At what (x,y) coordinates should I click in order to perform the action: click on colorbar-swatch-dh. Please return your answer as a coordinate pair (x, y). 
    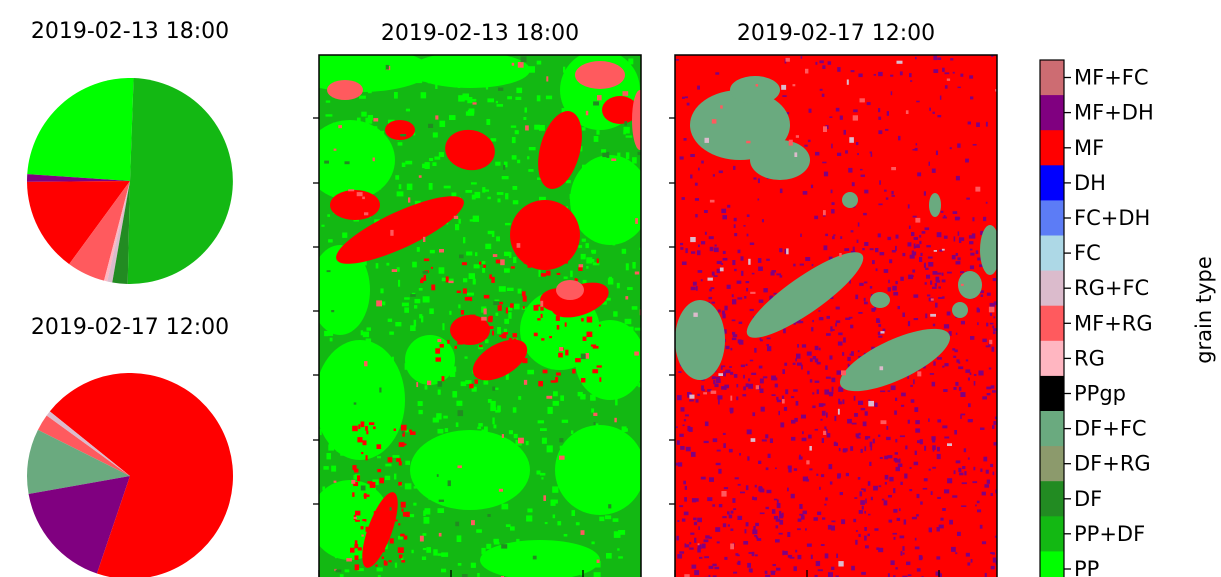
    Looking at the image, I should click on (1052, 183).